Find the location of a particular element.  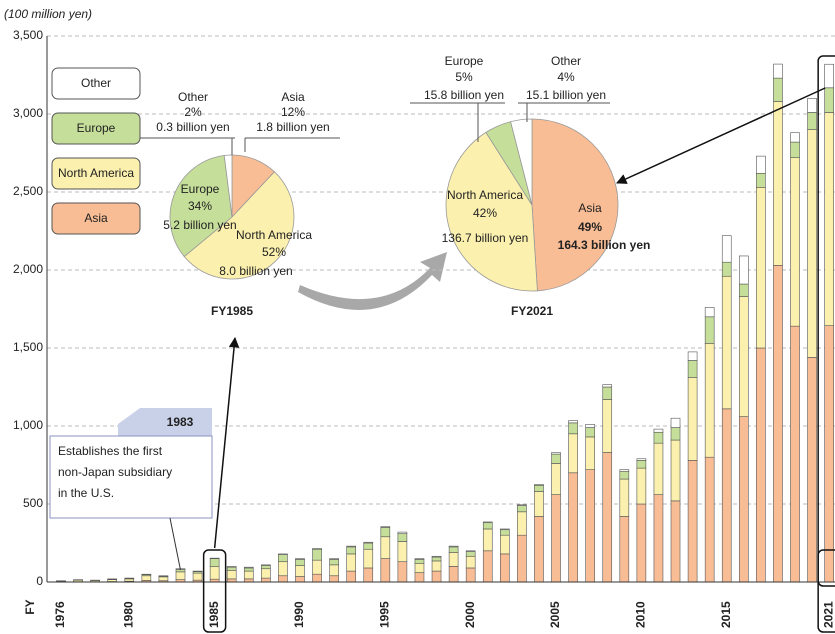

slice-amount: 0.3 billion yen is located at coordinates (192, 127).